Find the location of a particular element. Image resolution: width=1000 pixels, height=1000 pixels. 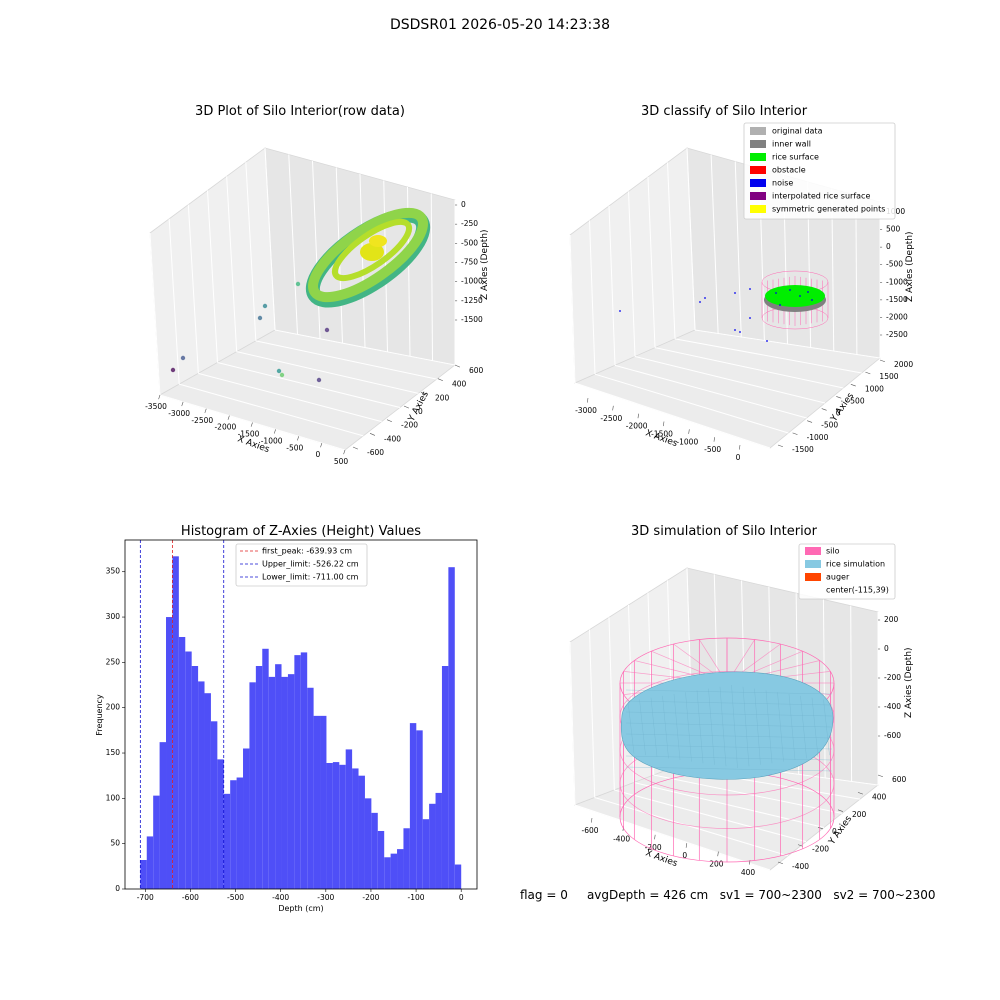

p4-x-tick-label: 400 is located at coordinates (748, 872).